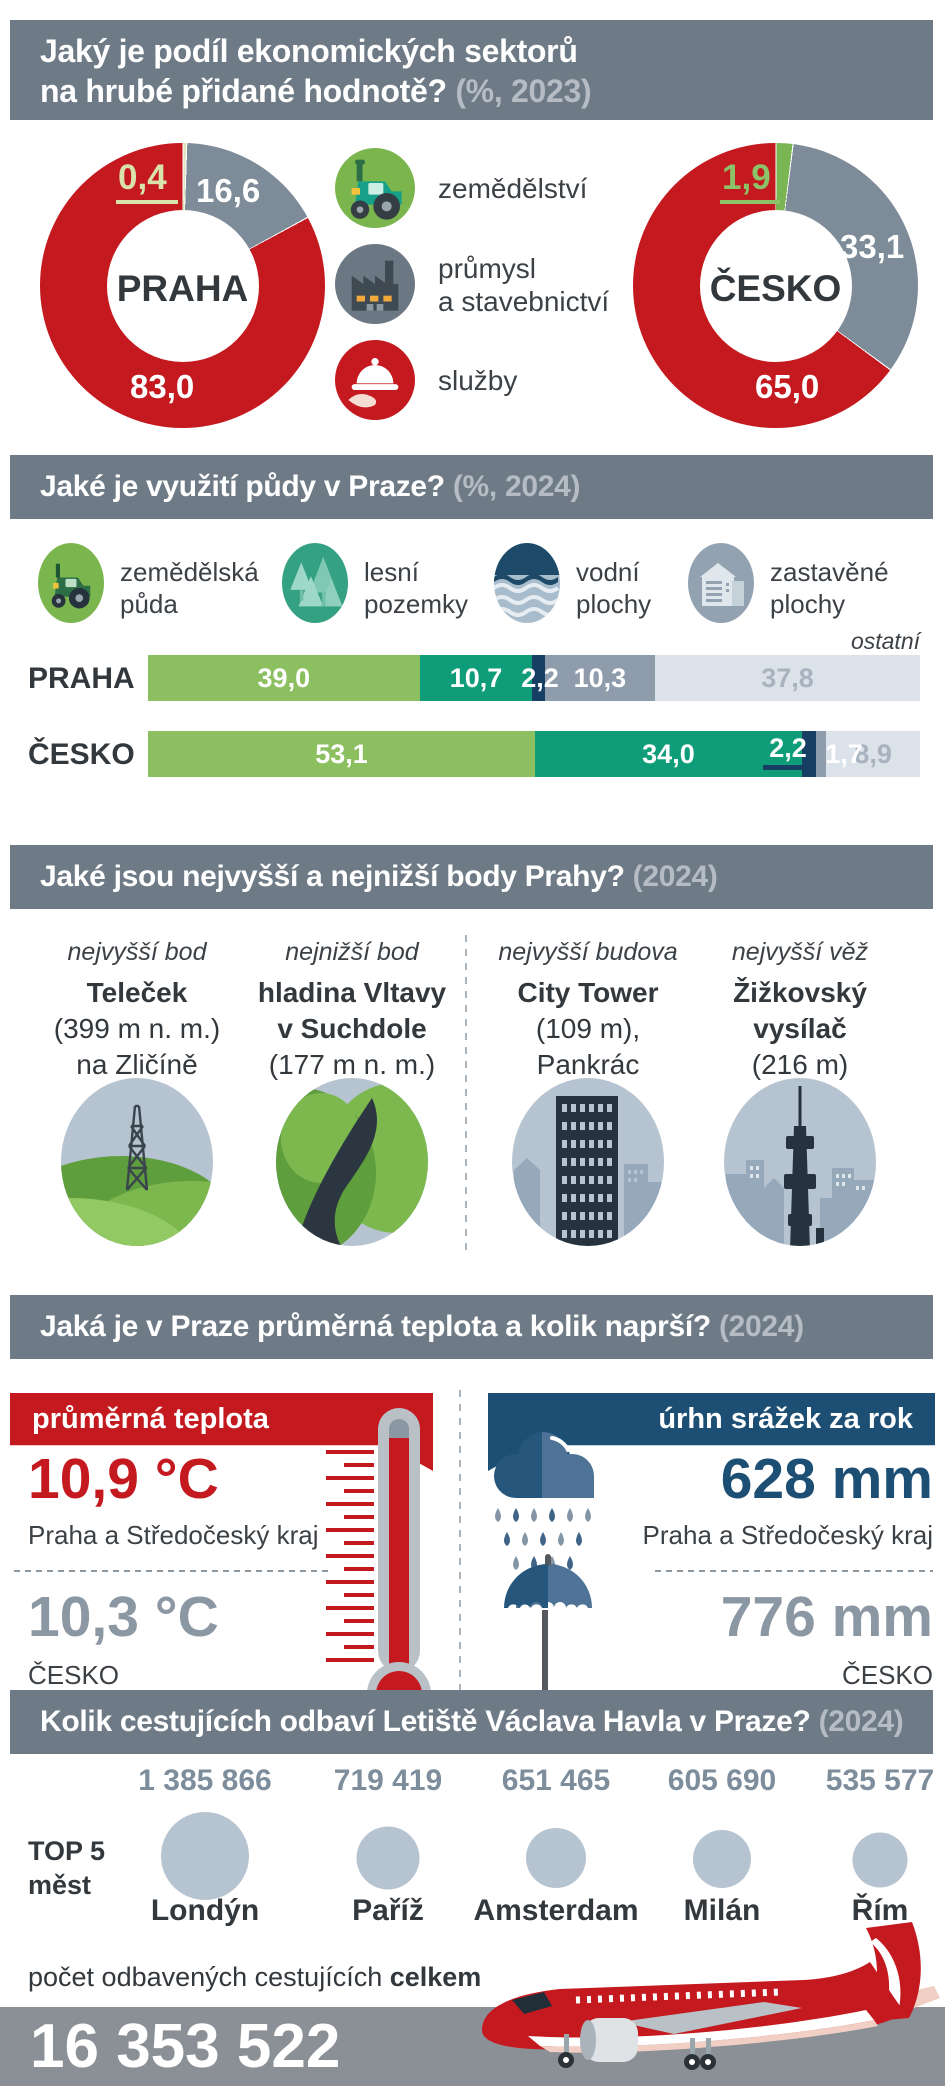 The image size is (945, 2091). Describe the element at coordinates (775, 288) in the screenshot. I see `donut-cesko-label: ČESKO` at that location.